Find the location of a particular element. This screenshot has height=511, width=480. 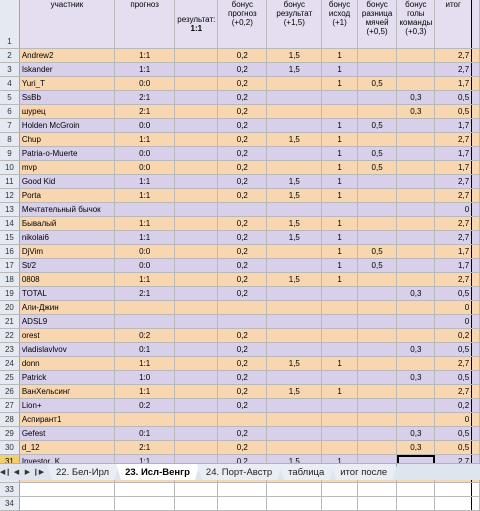

bonus-goals-cell: 0,3 is located at coordinates (416, 97).